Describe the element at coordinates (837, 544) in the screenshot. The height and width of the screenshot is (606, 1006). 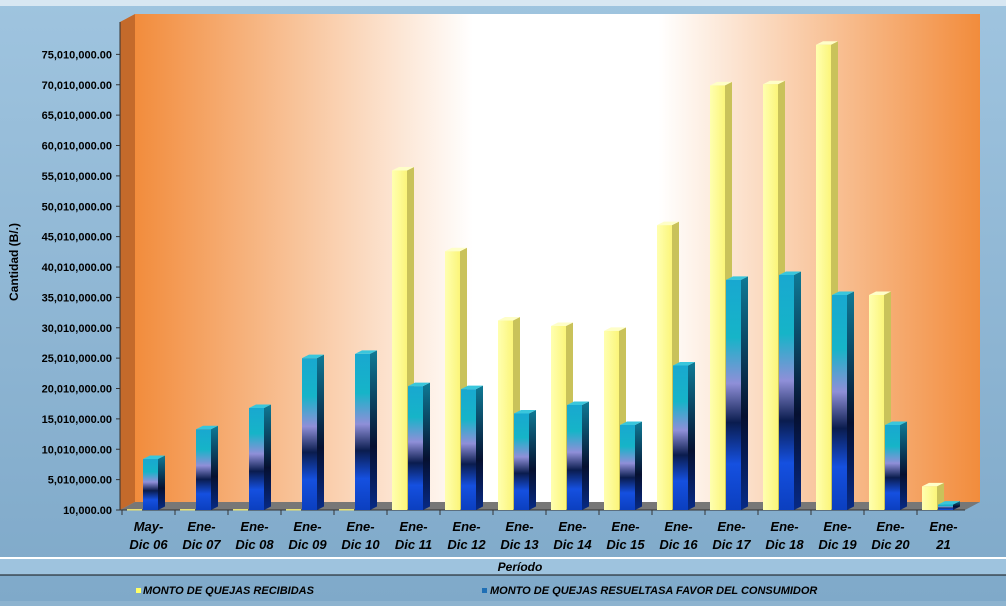
I see `x-tick-label: Dic 19` at that location.